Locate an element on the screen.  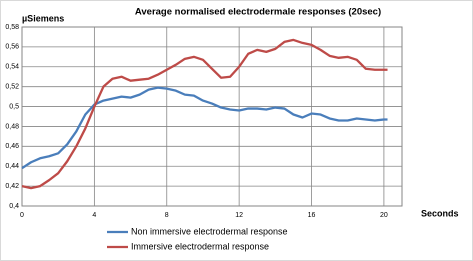
x-tick-label: 12 is located at coordinates (239, 215).